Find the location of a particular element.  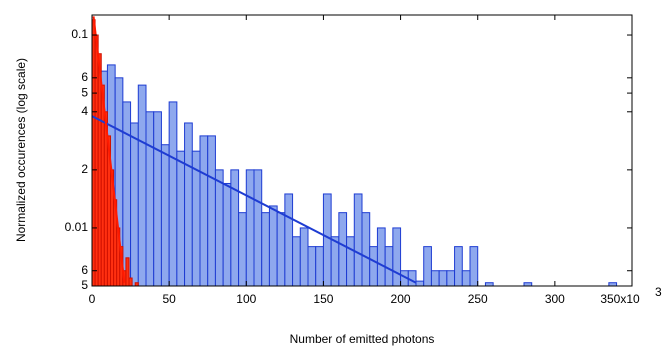

x-tick-label: 50 is located at coordinates (169, 299).